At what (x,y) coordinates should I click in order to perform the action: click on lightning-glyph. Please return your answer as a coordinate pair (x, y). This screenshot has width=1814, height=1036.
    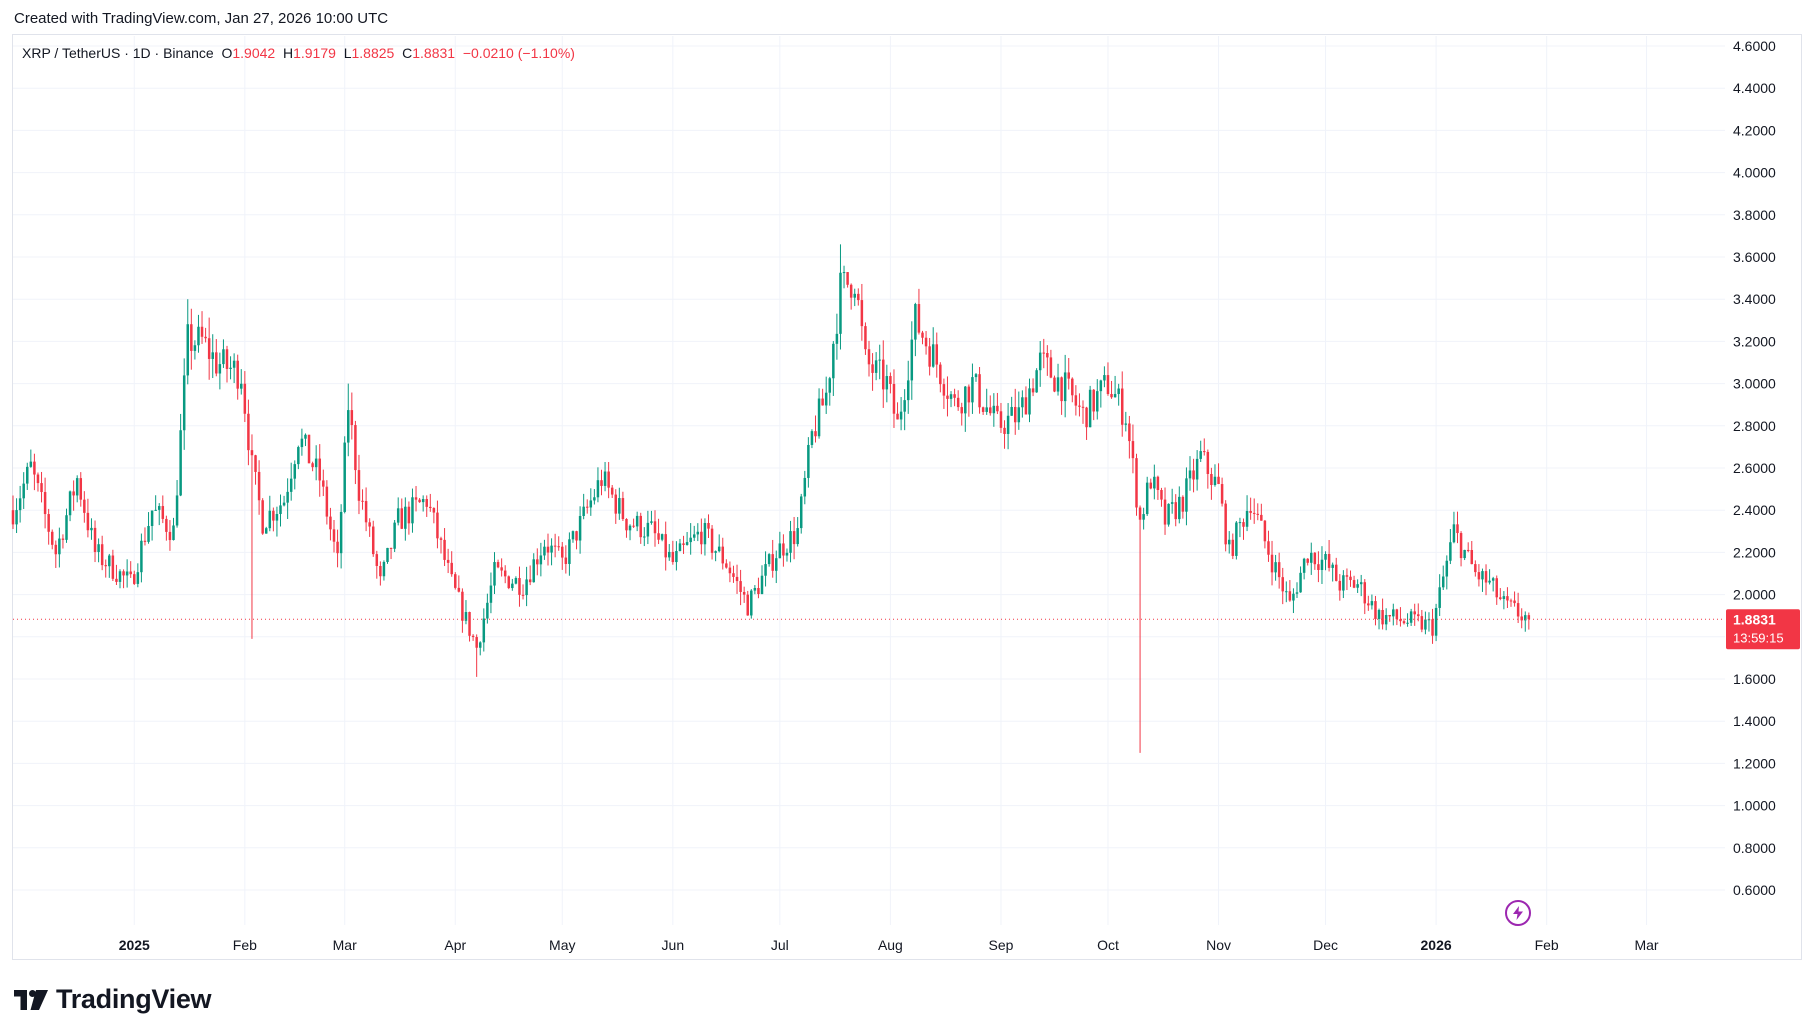
    Looking at the image, I should click on (1518, 913).